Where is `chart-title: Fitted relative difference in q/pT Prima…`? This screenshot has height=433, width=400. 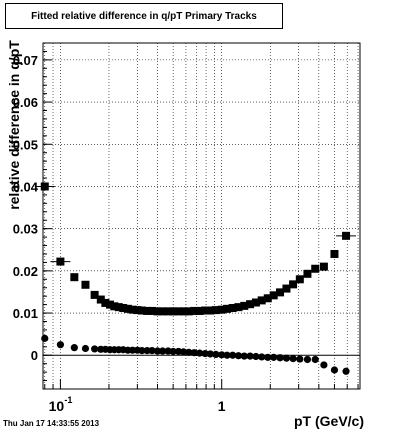 chart-title: Fitted relative difference in q/pT Prima… is located at coordinates (144, 16).